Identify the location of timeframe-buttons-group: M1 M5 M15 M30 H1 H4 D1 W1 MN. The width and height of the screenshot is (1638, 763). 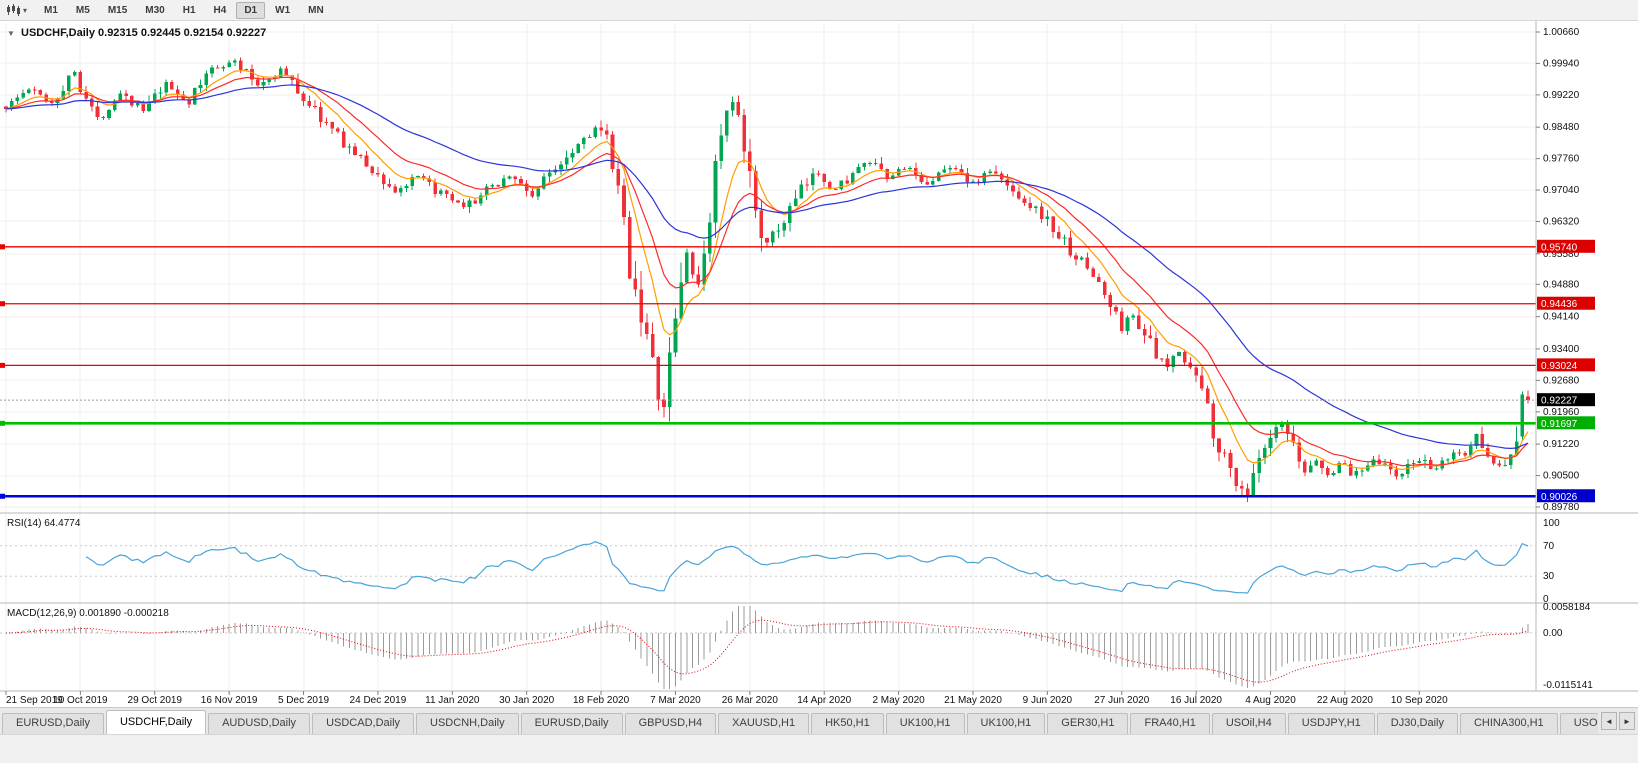
(184, 10).